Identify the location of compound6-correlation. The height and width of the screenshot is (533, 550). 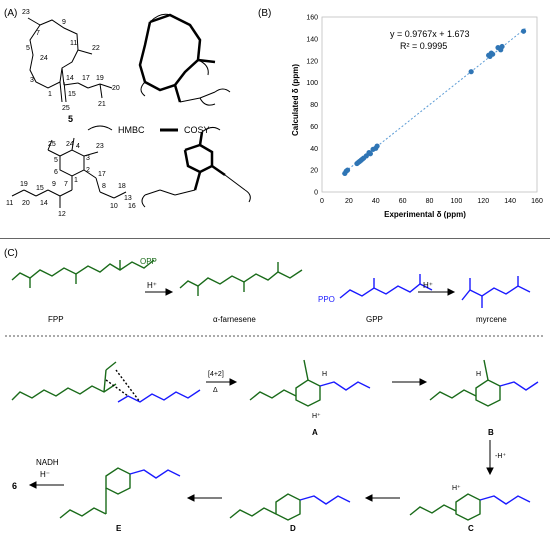
(198, 158).